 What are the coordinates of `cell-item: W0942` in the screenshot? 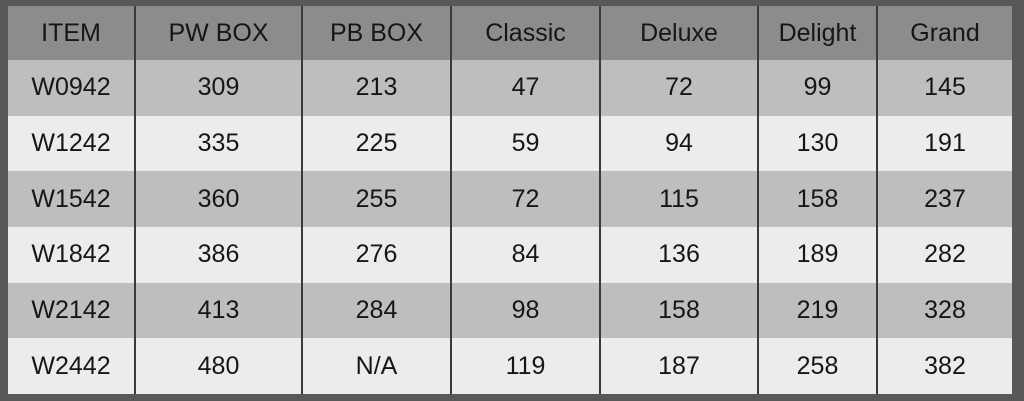 It's located at (71, 87).